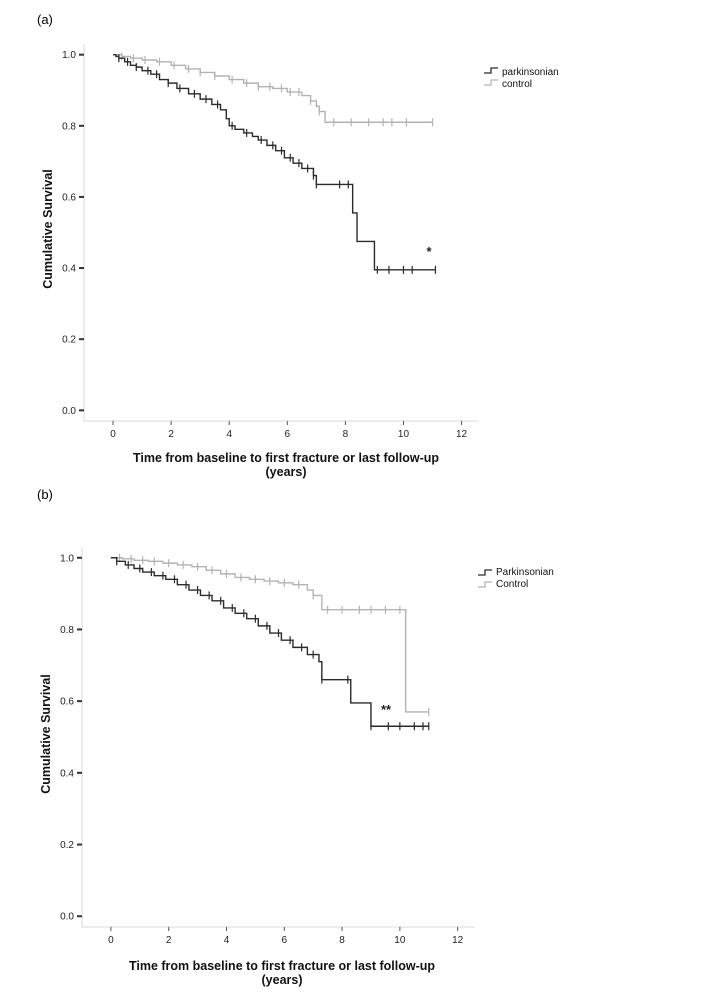  I want to click on survival-curve-control-b, so click(269, 635).